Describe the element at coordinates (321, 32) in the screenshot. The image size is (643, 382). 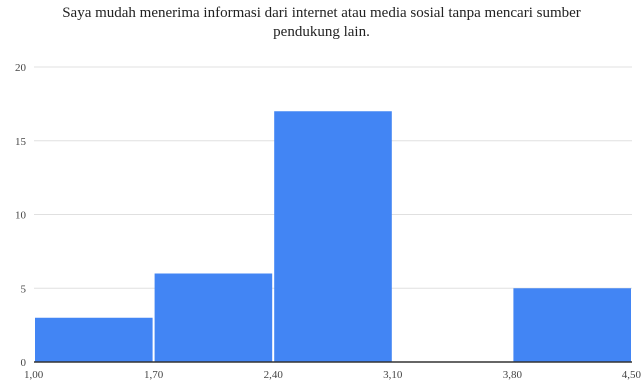
I see `chart-title-line-2: pendukung lain.` at that location.